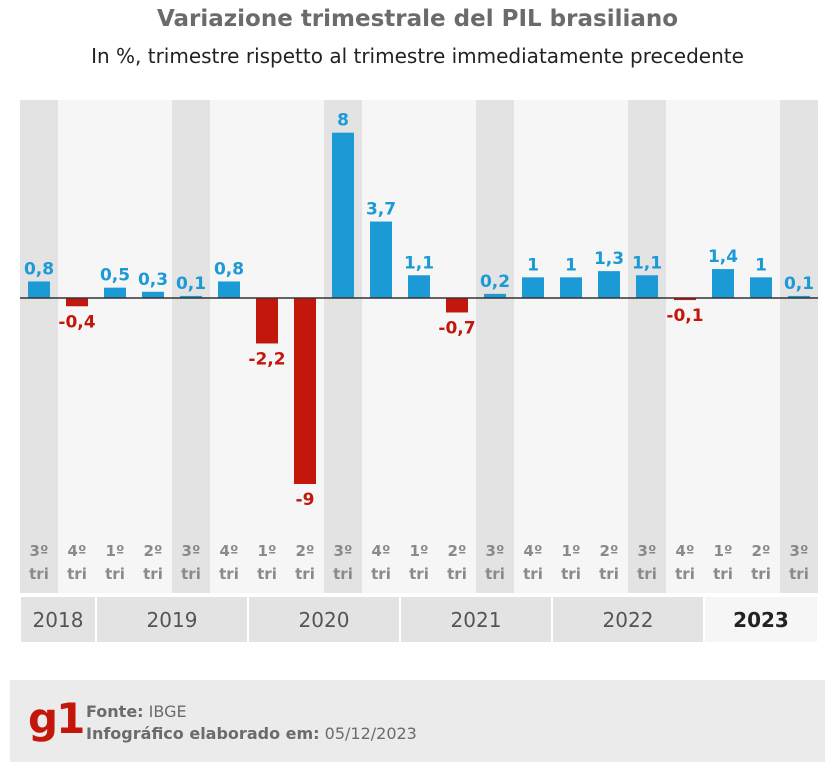 The width and height of the screenshot is (835, 774). I want to click on year-label: 2022, so click(628, 620).